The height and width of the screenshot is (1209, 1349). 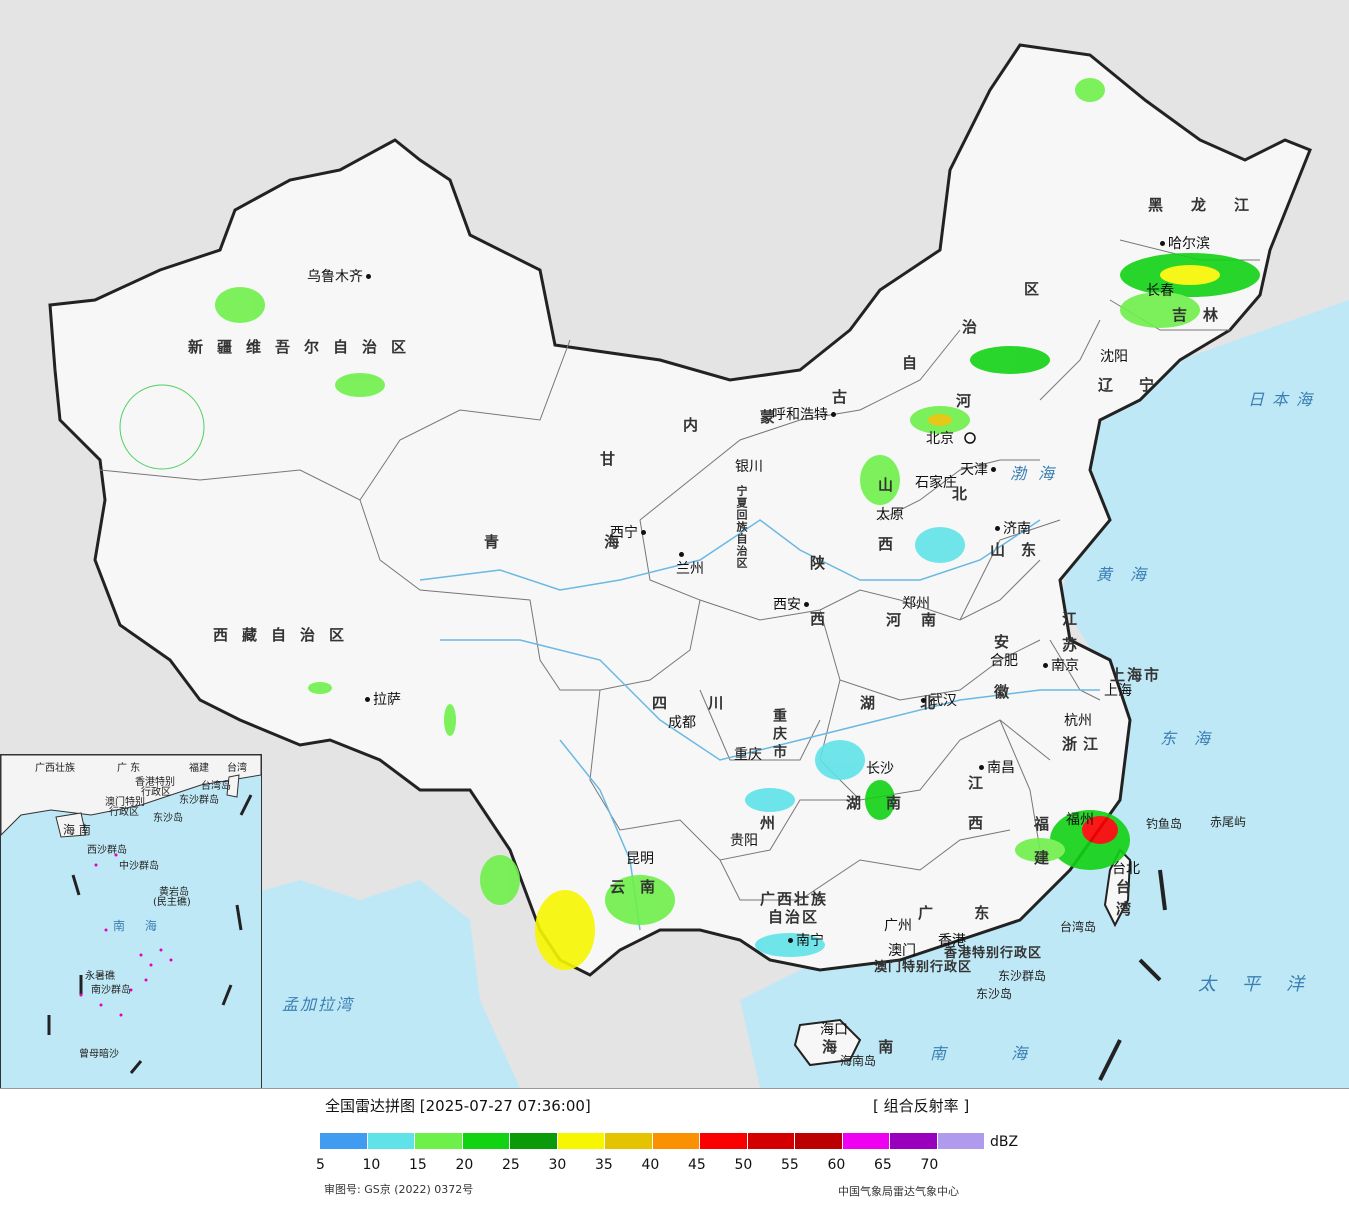 What do you see at coordinates (139, 926) in the screenshot?
I see `inset-label-nanhai: 南 海` at bounding box center [139, 926].